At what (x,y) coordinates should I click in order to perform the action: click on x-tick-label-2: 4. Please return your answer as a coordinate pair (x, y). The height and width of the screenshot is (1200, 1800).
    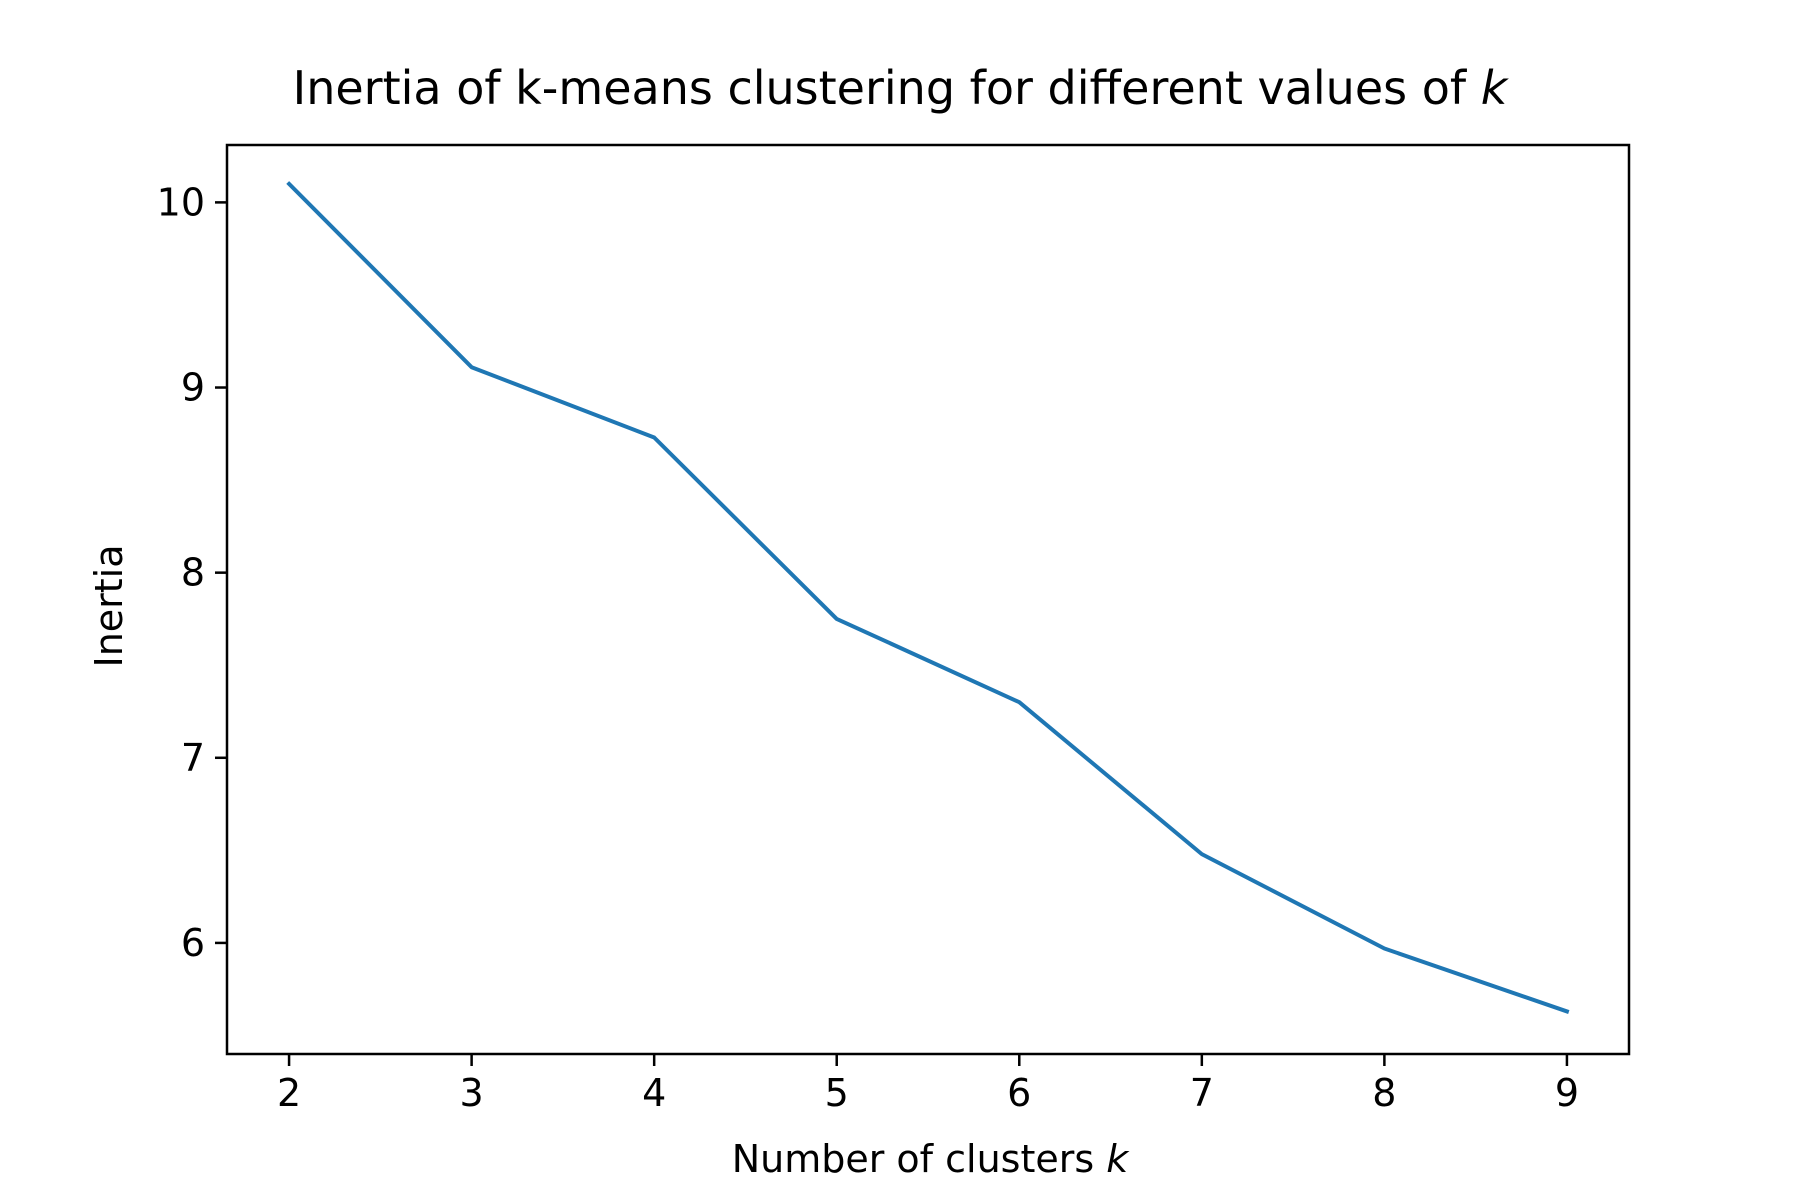
    Looking at the image, I should click on (654, 1093).